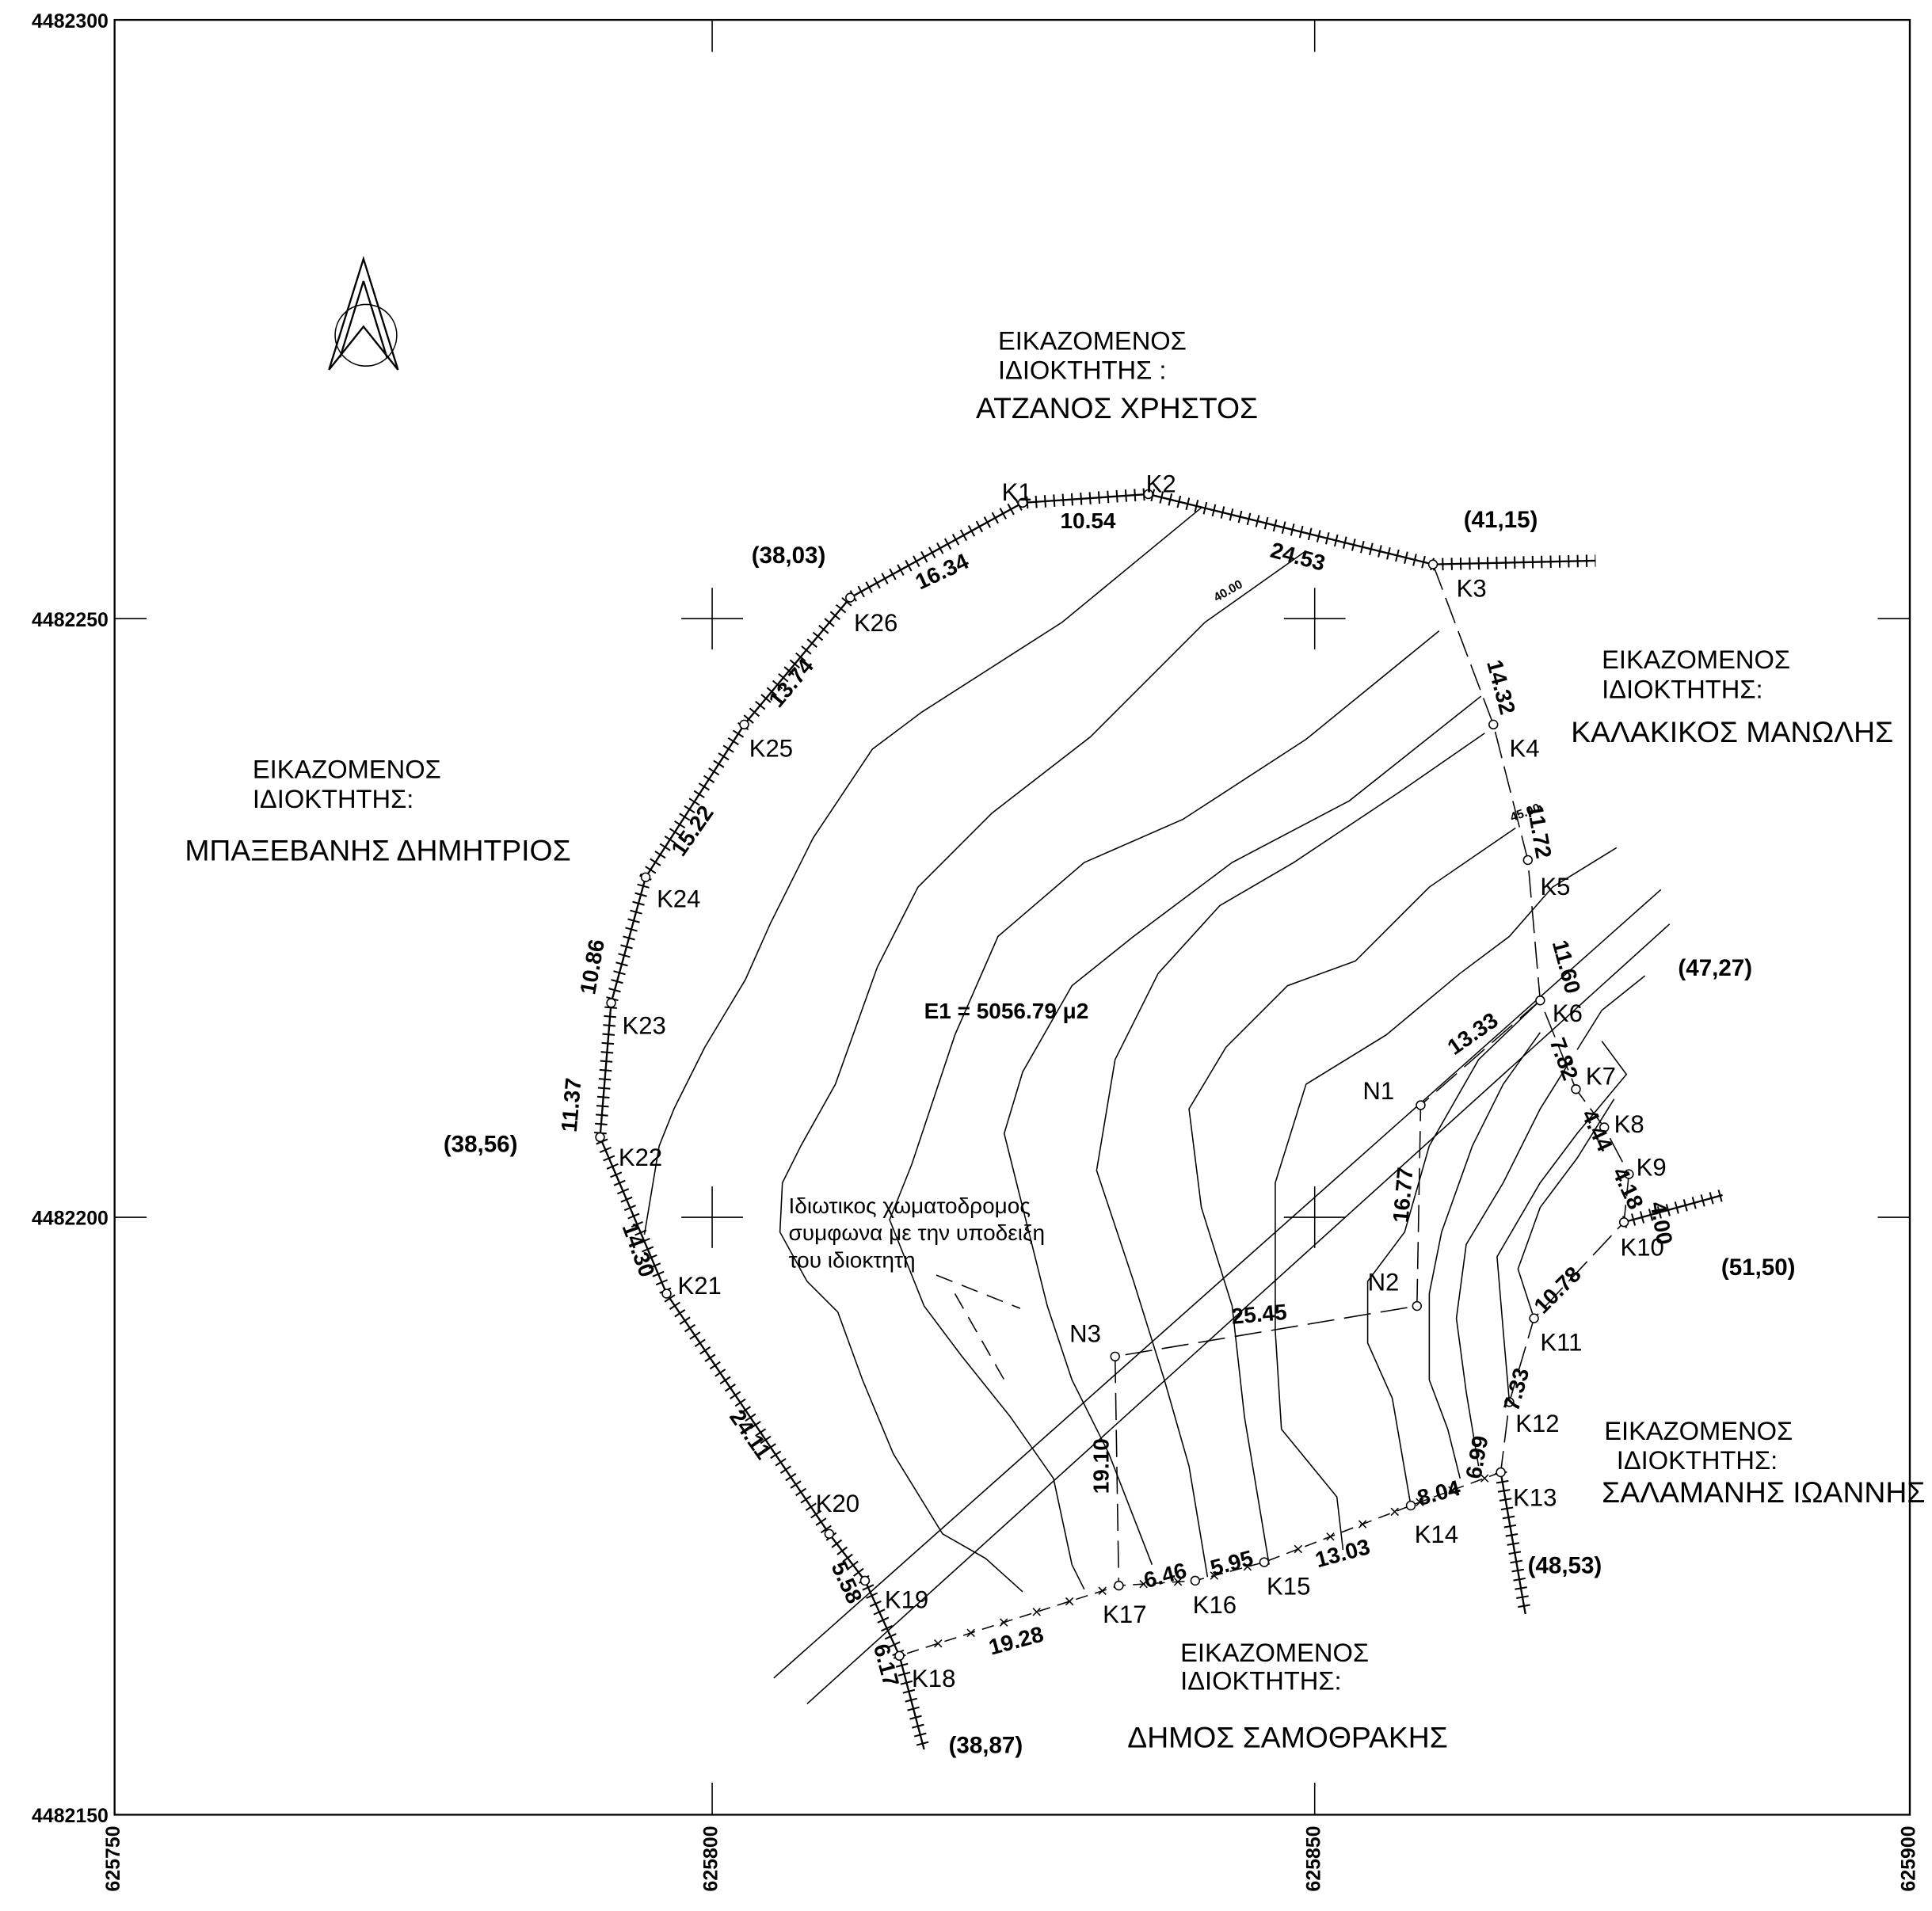  What do you see at coordinates (1641, 1248) in the screenshot?
I see `point-label: K10` at bounding box center [1641, 1248].